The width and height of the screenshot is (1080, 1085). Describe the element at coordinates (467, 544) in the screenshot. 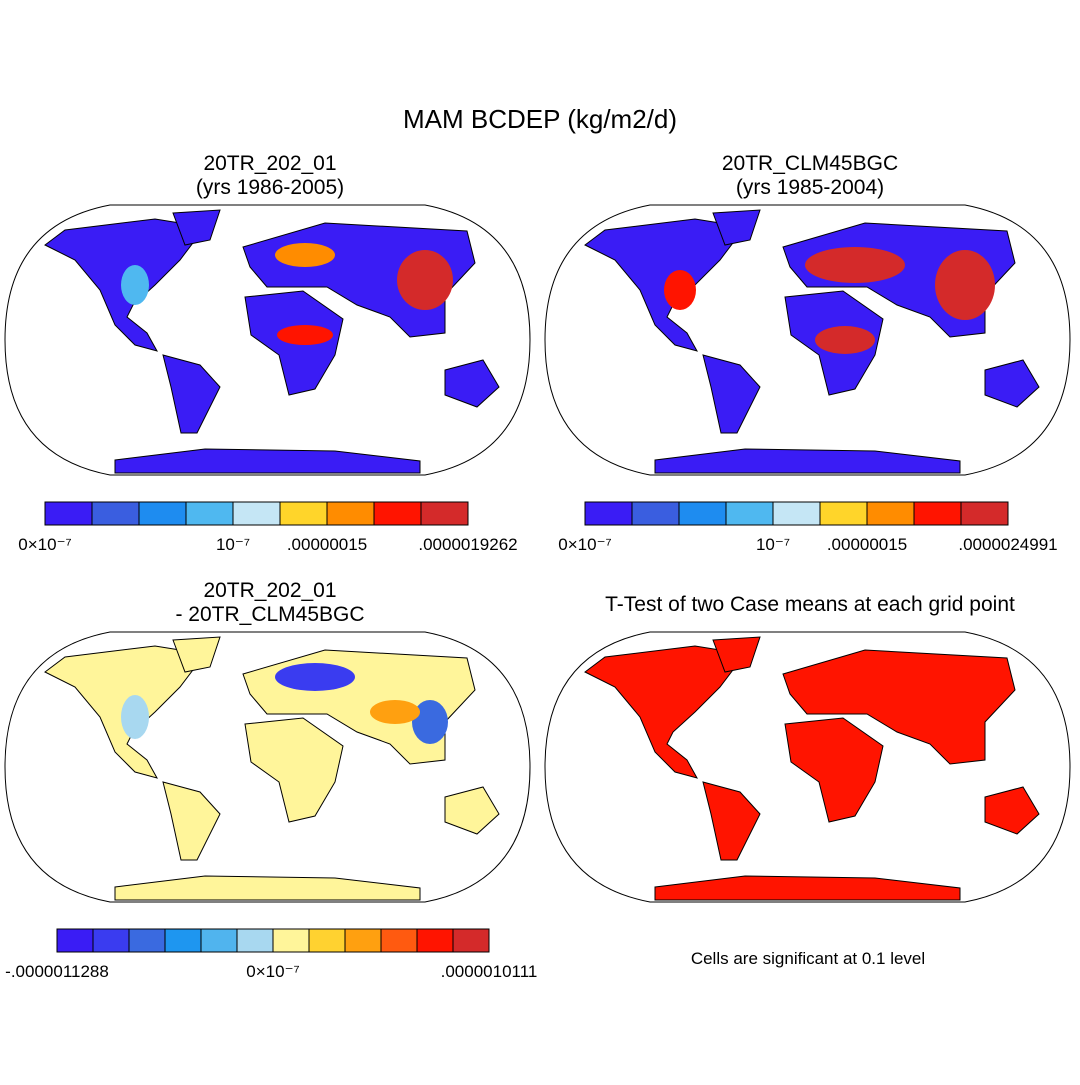

I see `colorbar-label: .0000019262` at that location.